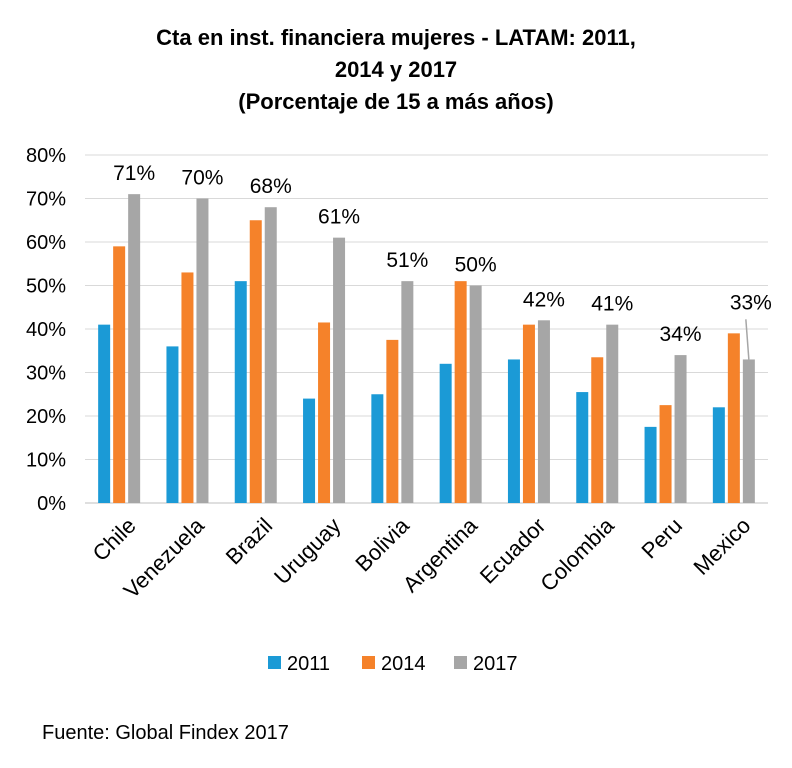  I want to click on y-tick-label: 60%, so click(46, 243).